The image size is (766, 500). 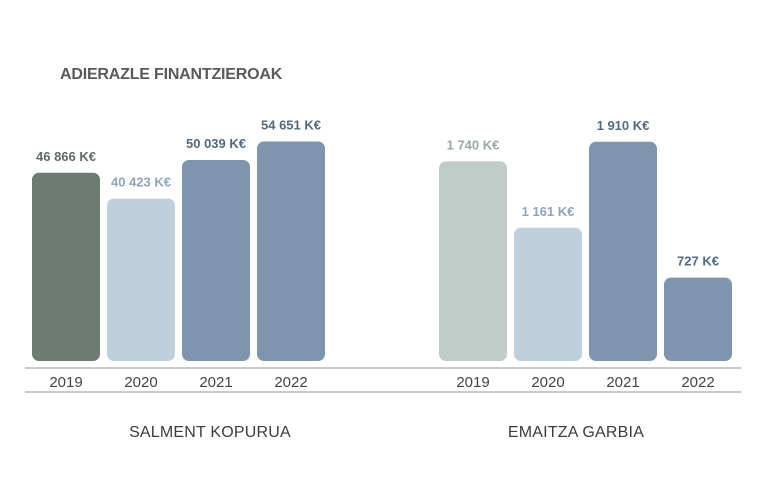 I want to click on value-label-2022: 727 K€, so click(x=698, y=261).